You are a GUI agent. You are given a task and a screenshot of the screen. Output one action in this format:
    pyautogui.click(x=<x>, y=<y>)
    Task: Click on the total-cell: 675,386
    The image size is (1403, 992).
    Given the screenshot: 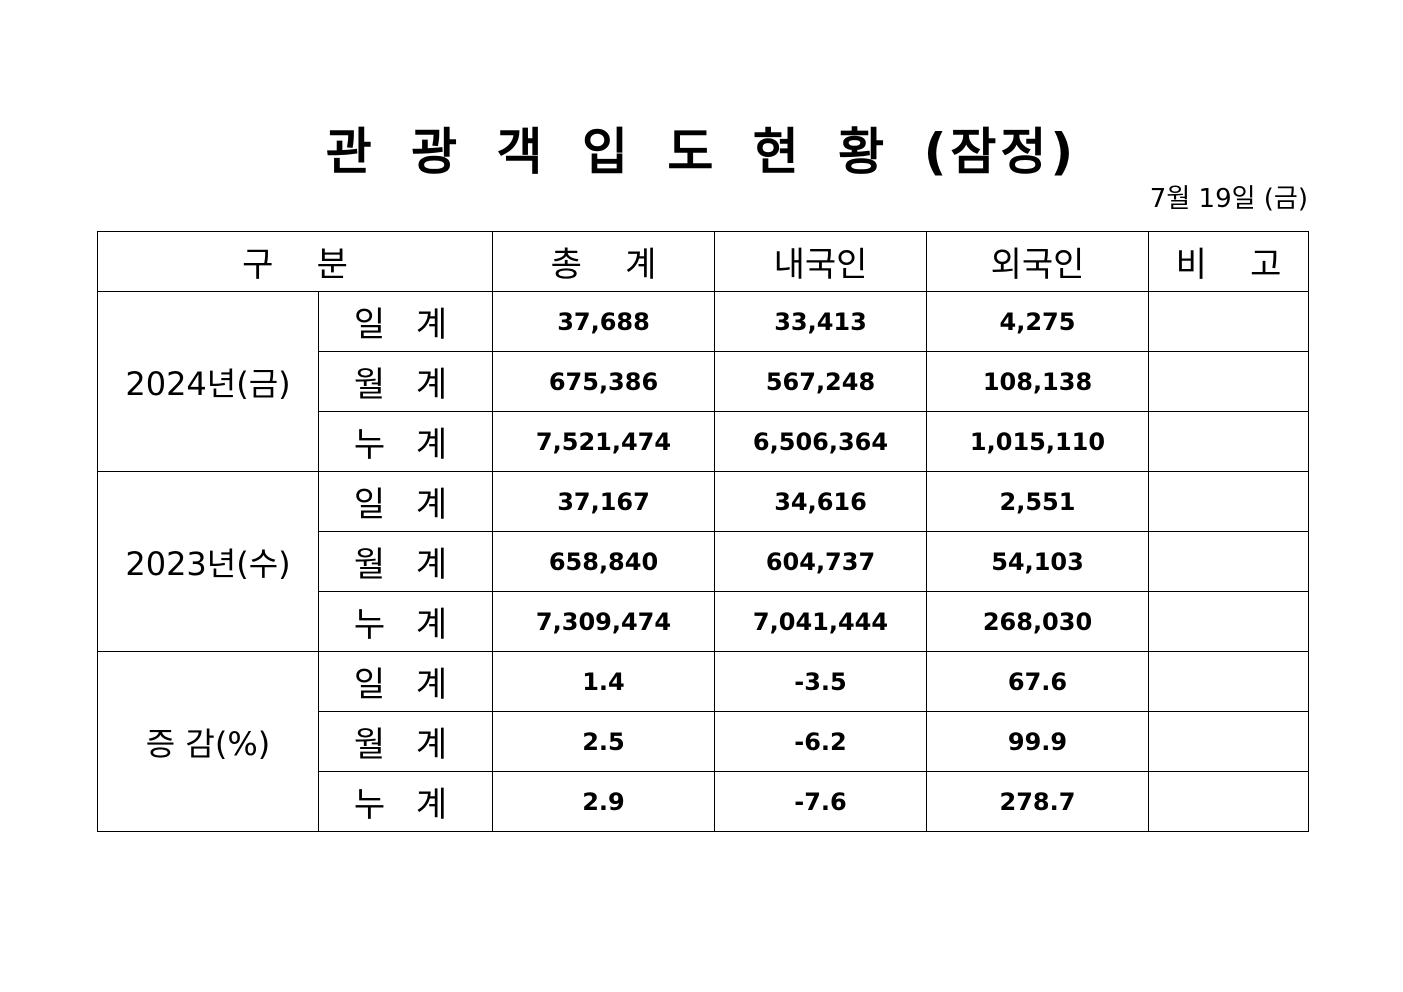 What is the action you would take?
    pyautogui.click(x=603, y=381)
    